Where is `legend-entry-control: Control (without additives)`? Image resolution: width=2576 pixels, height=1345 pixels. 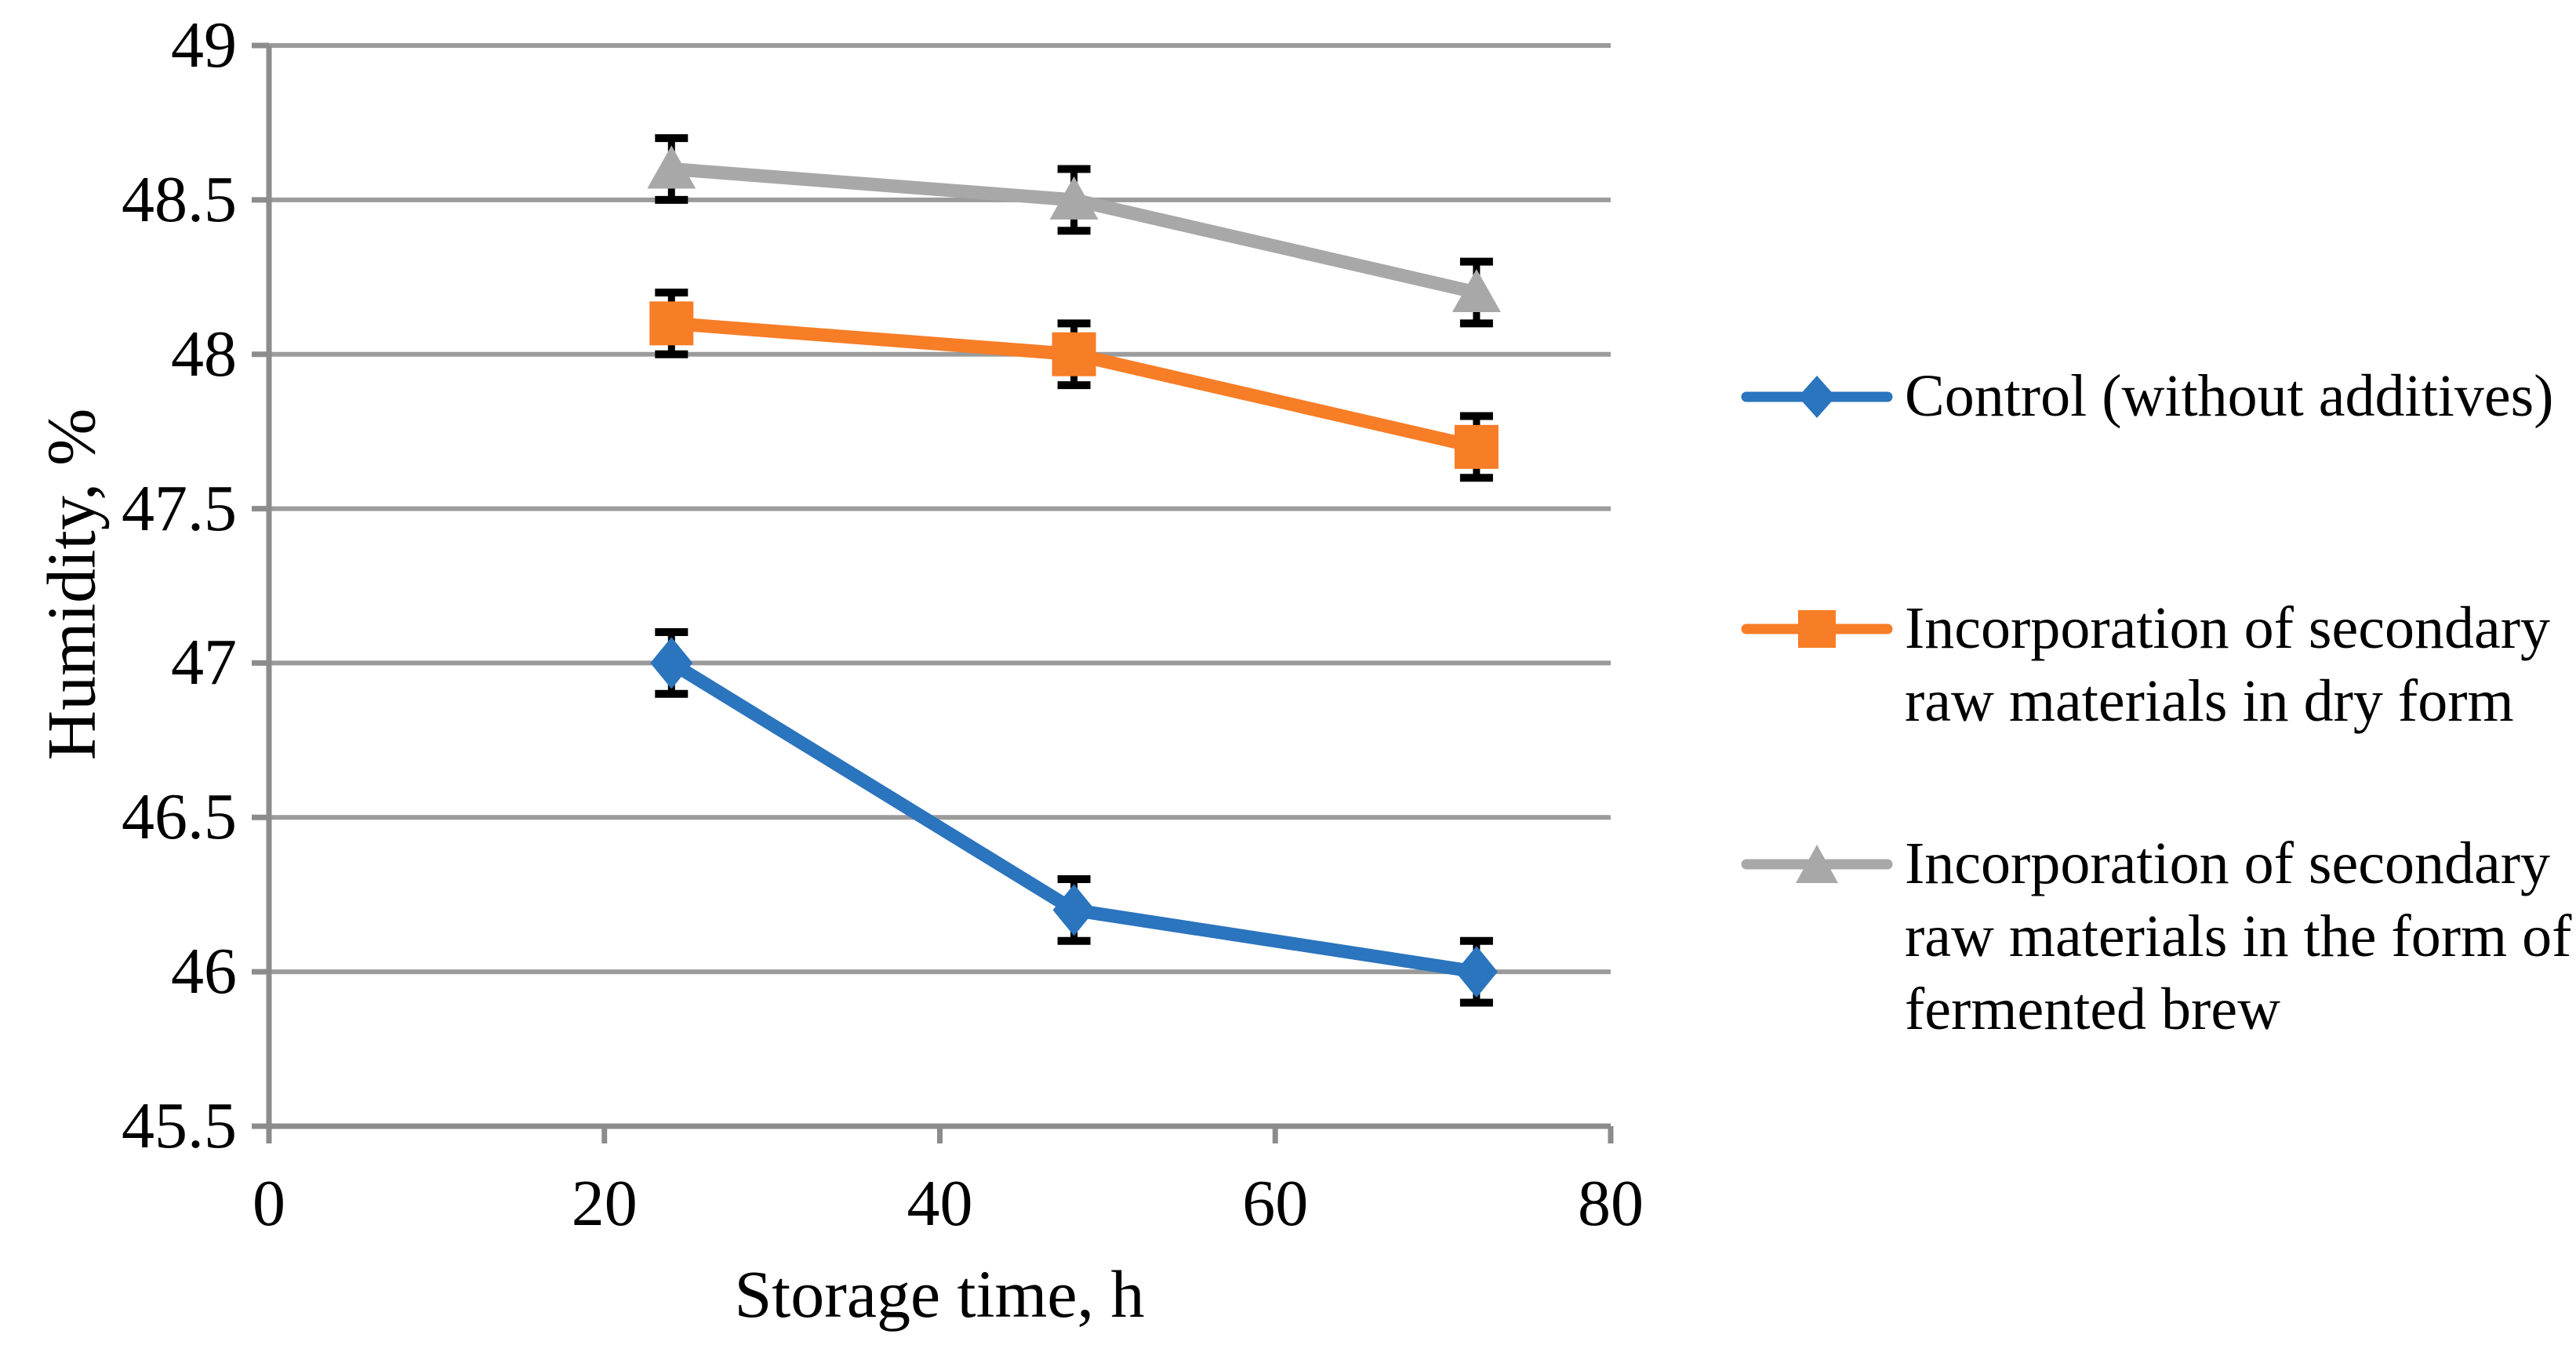
legend-entry-control: Control (without additives) is located at coordinates (2157, 396).